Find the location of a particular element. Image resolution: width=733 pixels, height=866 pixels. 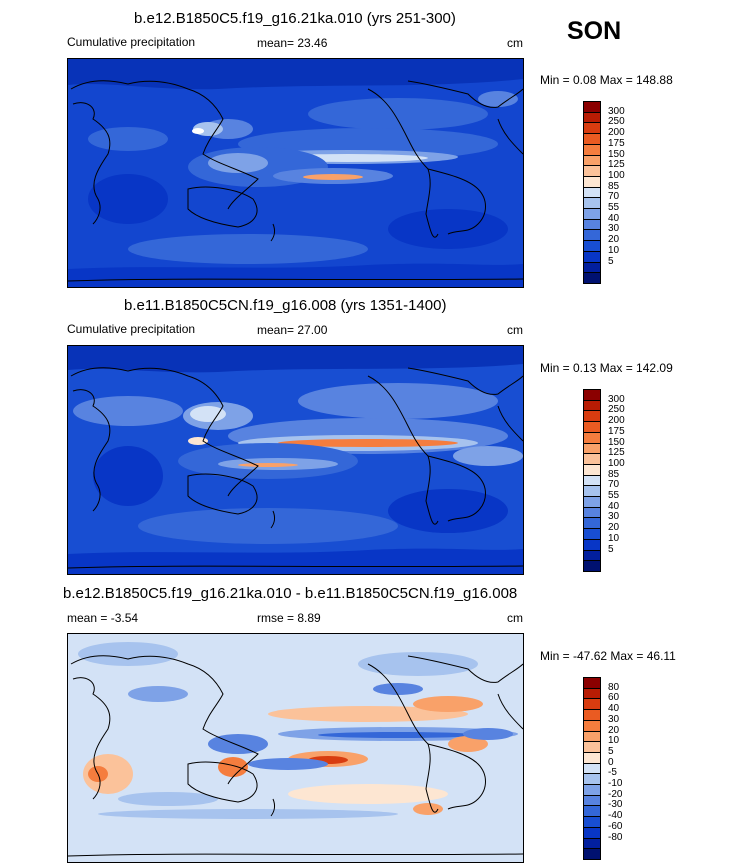

panel-3-colorbar: 80 60 40 30 20 10 5 0 -5 -10 -20 -30 -40 -60 -80 is located at coordinates (613, 768).